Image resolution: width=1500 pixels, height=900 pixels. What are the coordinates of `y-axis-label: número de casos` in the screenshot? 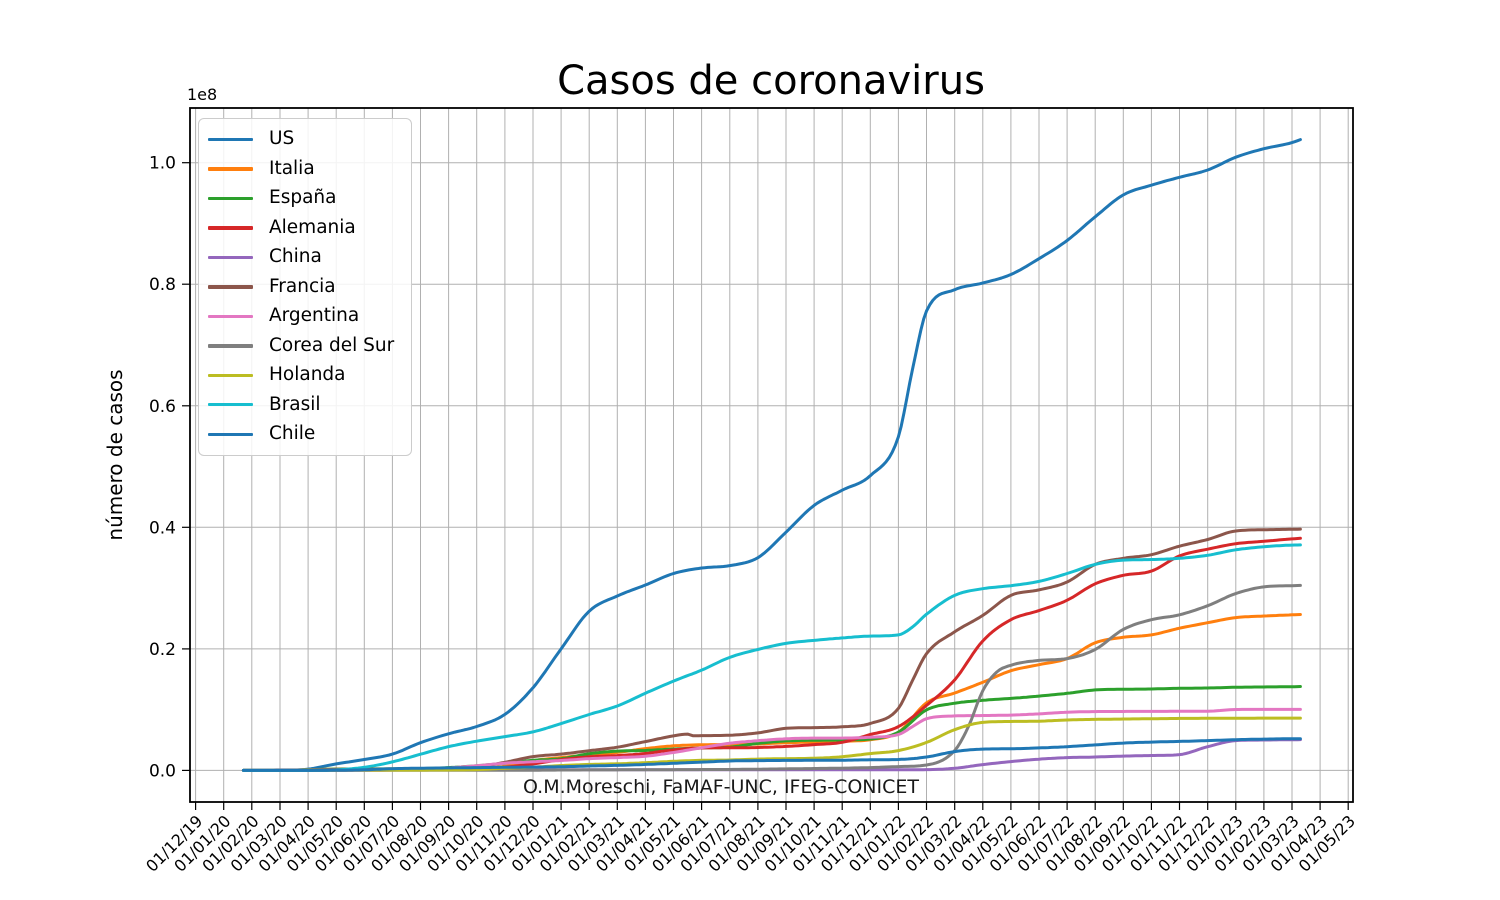 It's located at (115, 454).